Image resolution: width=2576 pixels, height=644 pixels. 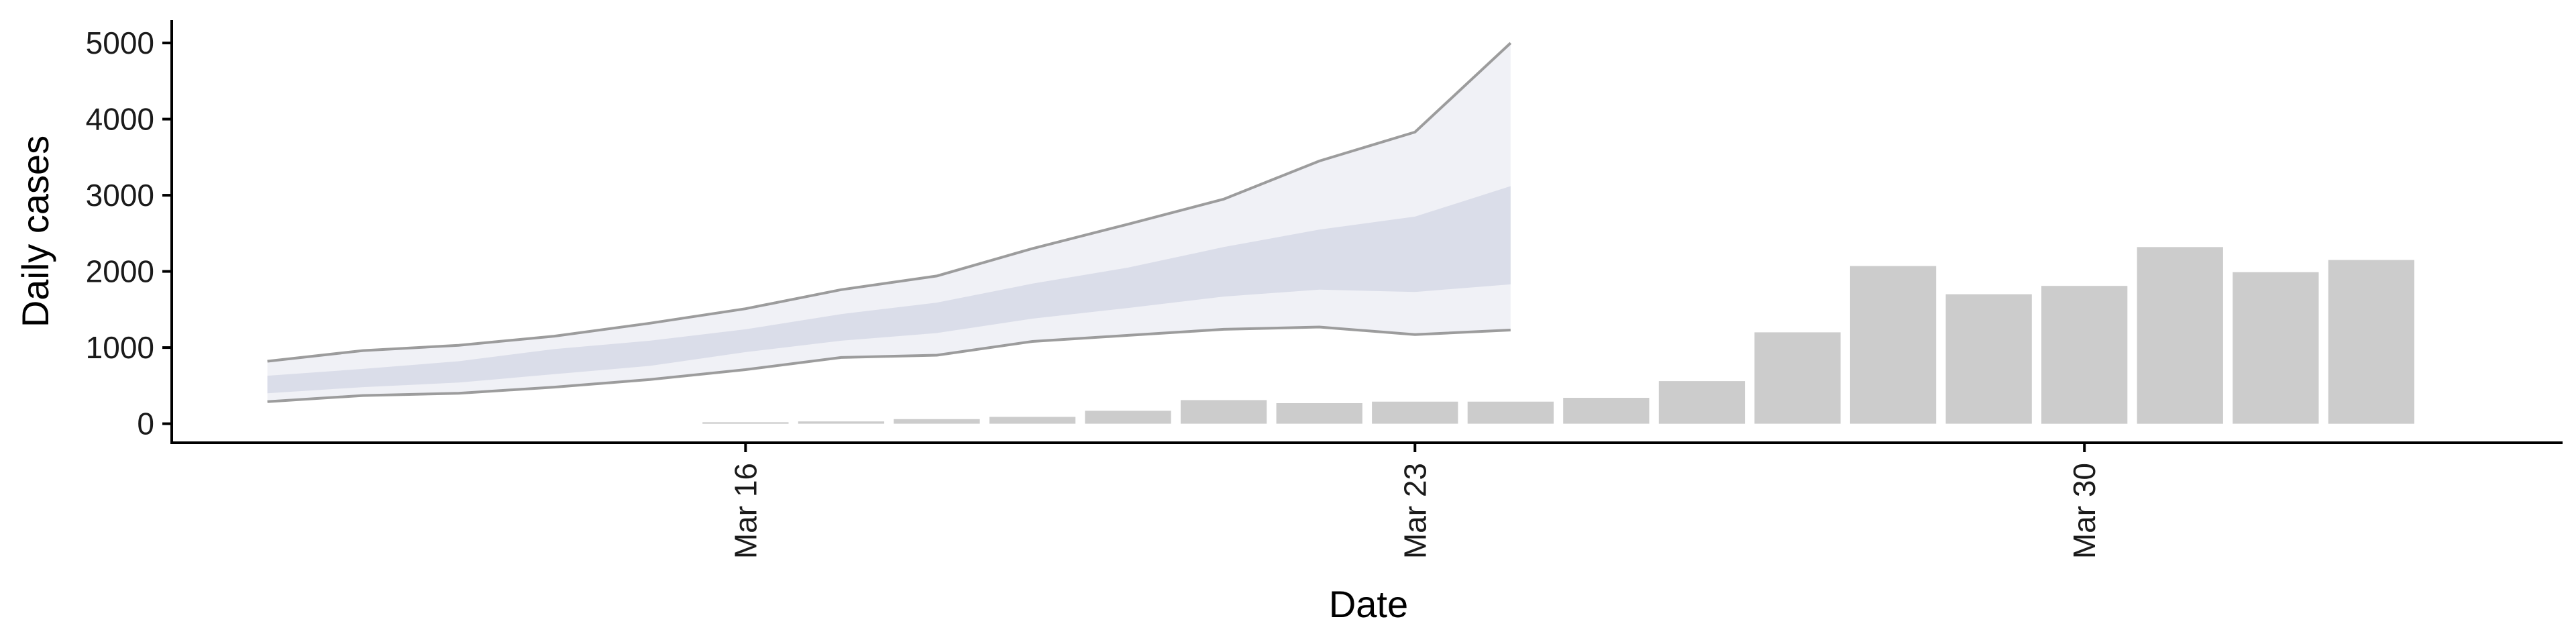 What do you see at coordinates (145, 424) in the screenshot?
I see `y-tick-label: 0` at bounding box center [145, 424].